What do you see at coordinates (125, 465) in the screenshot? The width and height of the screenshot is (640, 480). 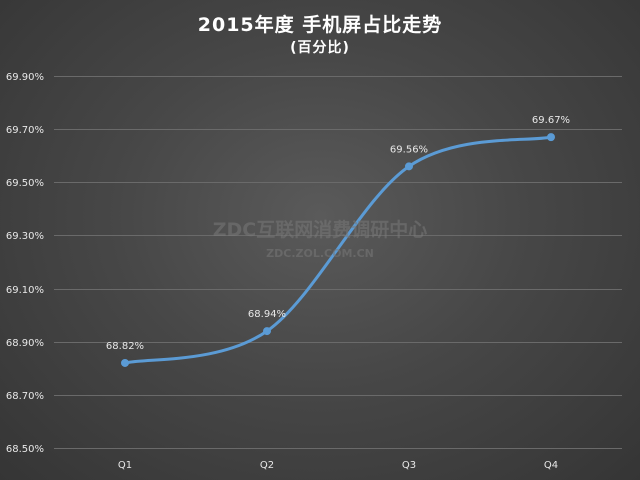 I see `x-tick-label: Q1` at bounding box center [125, 465].